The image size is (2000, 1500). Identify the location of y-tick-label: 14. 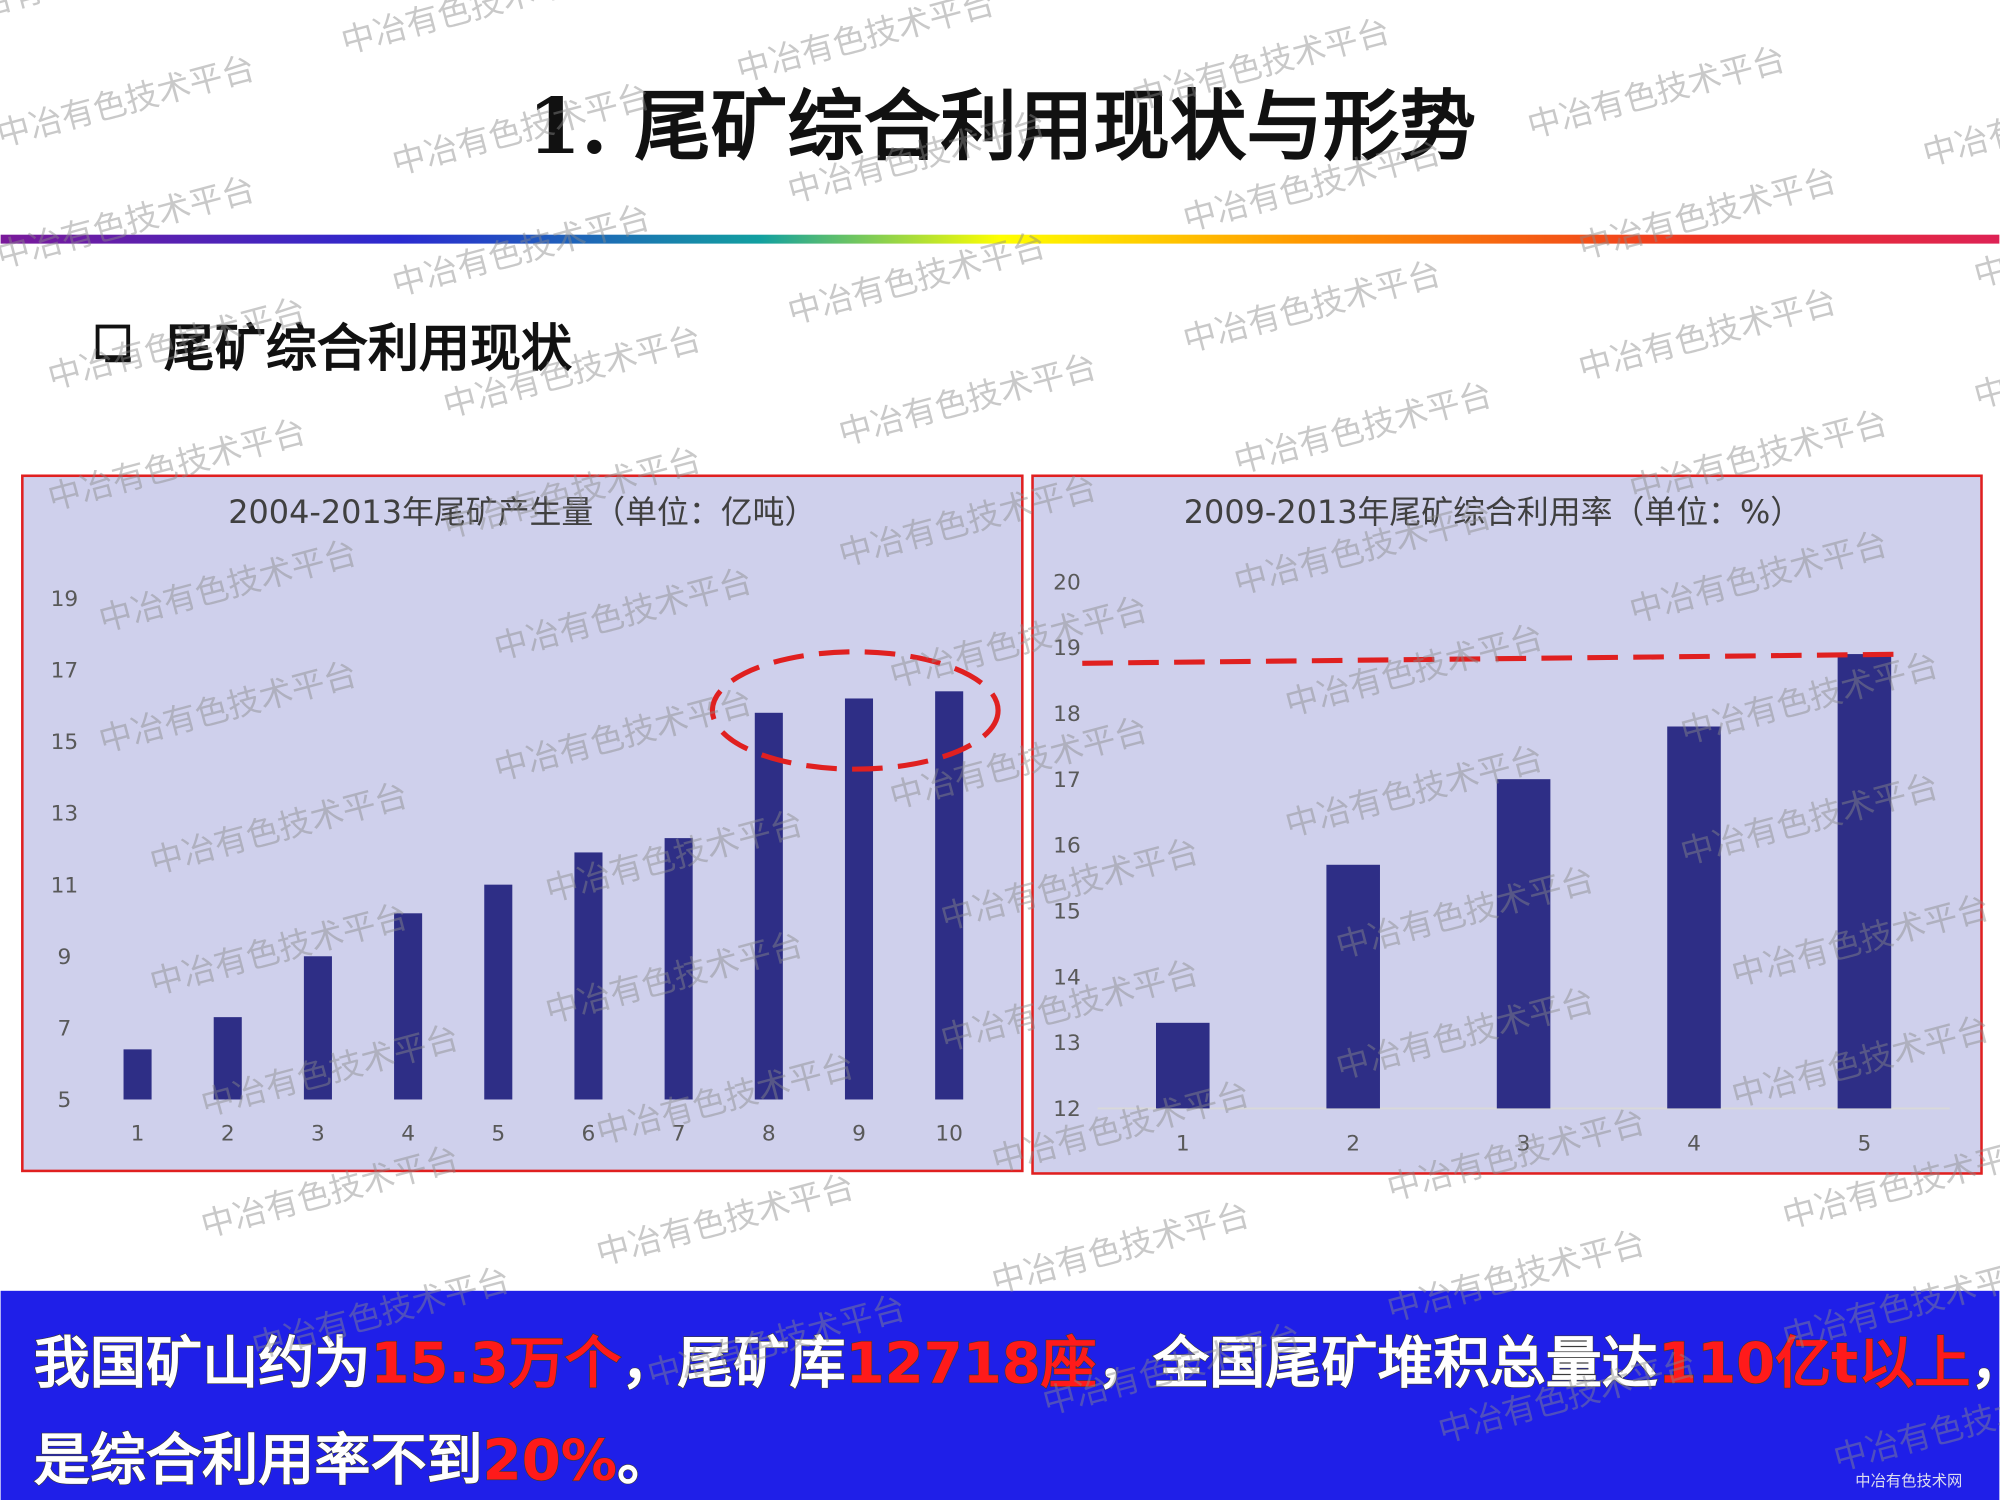
(1067, 977).